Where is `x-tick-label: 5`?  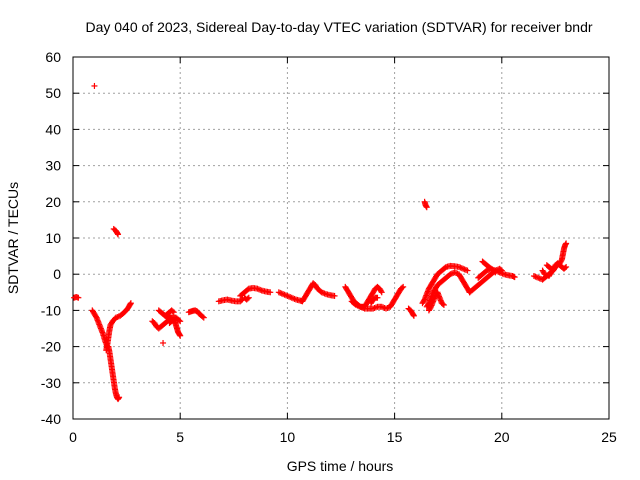
x-tick-label: 5 is located at coordinates (180, 437).